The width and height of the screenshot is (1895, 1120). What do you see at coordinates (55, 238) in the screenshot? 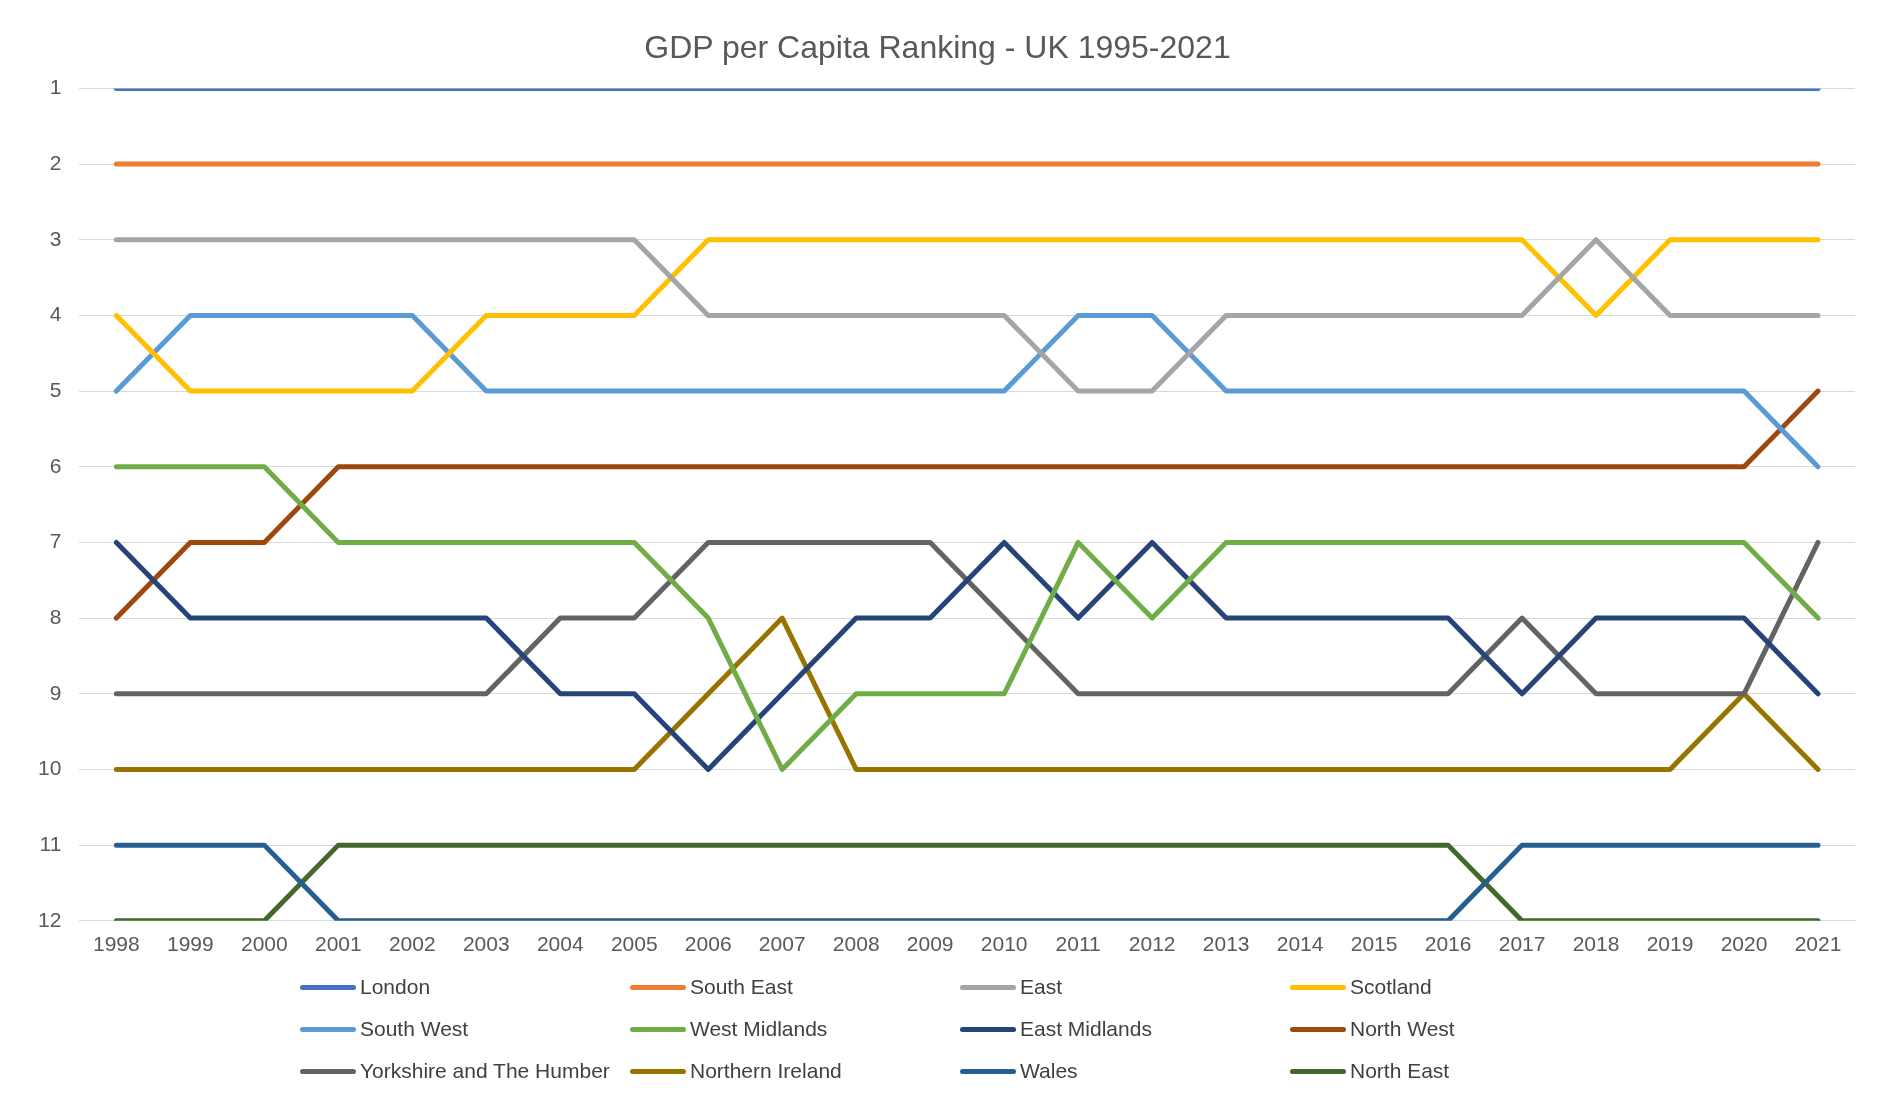
I see `y-tick-label: 3` at bounding box center [55, 238].